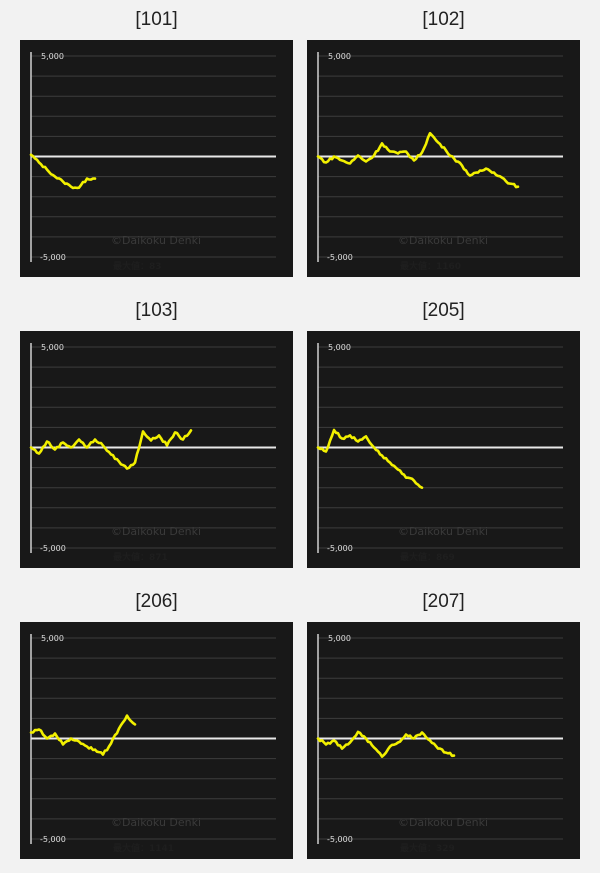  What do you see at coordinates (137, 266) in the screenshot?
I see `max-value-label: 最大値：83` at bounding box center [137, 266].